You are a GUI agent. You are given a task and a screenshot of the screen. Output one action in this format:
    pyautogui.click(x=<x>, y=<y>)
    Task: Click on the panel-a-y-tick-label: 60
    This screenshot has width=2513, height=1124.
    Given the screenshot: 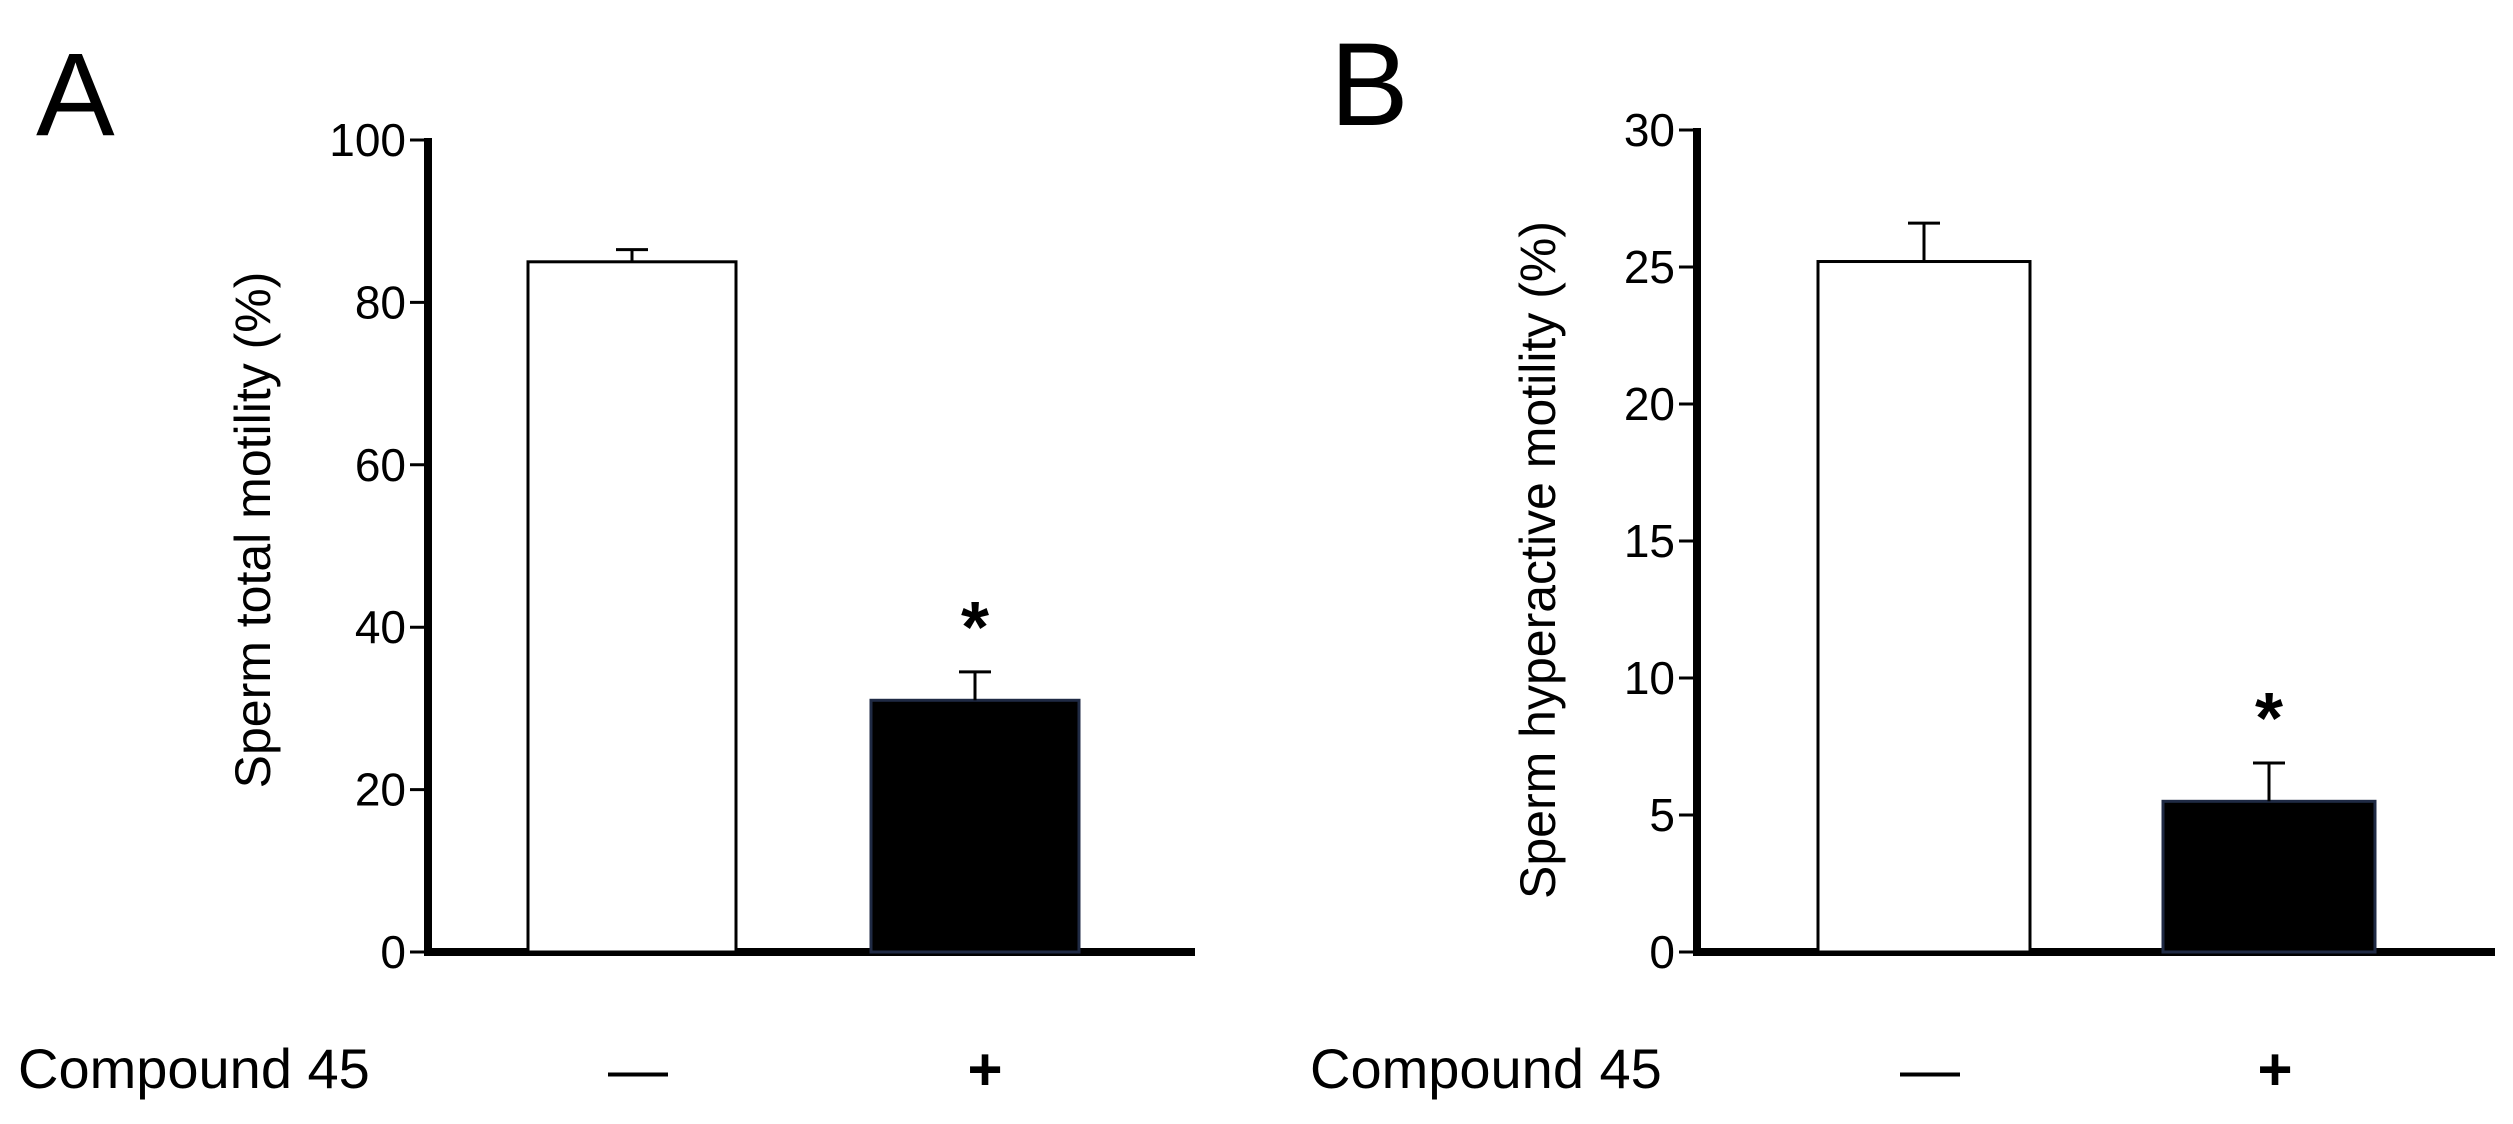 What is the action you would take?
    pyautogui.click(x=380, y=465)
    